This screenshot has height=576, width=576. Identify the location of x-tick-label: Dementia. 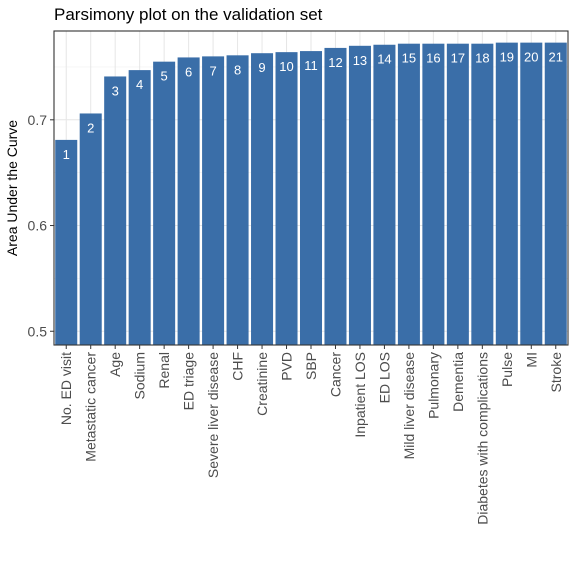
(458, 382).